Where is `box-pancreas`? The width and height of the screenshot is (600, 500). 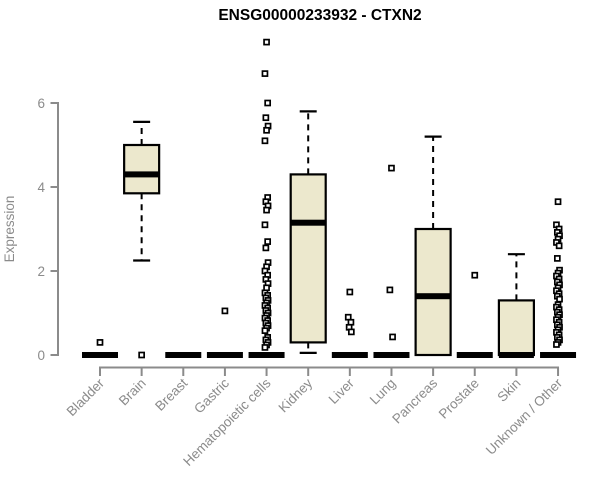 box-pancreas is located at coordinates (433, 246).